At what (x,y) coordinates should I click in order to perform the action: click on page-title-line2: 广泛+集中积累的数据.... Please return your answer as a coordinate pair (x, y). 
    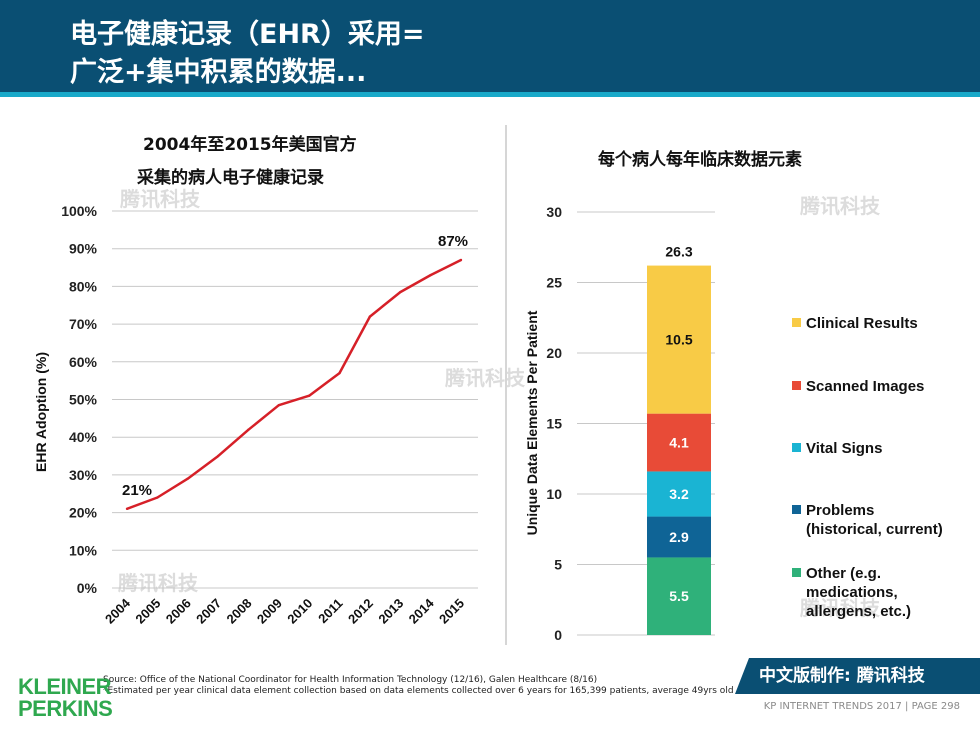
    Looking at the image, I should click on (218, 72).